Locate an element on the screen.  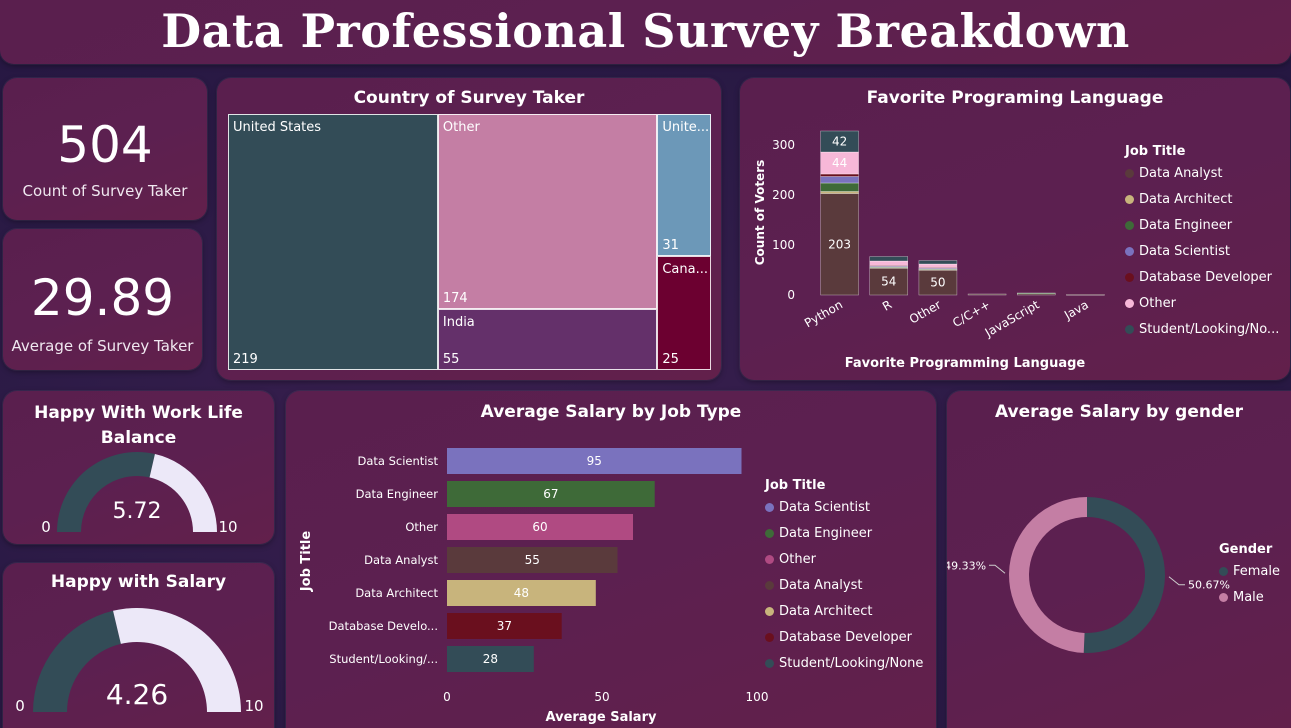
donut-slice-male is located at coordinates (1047, 575).